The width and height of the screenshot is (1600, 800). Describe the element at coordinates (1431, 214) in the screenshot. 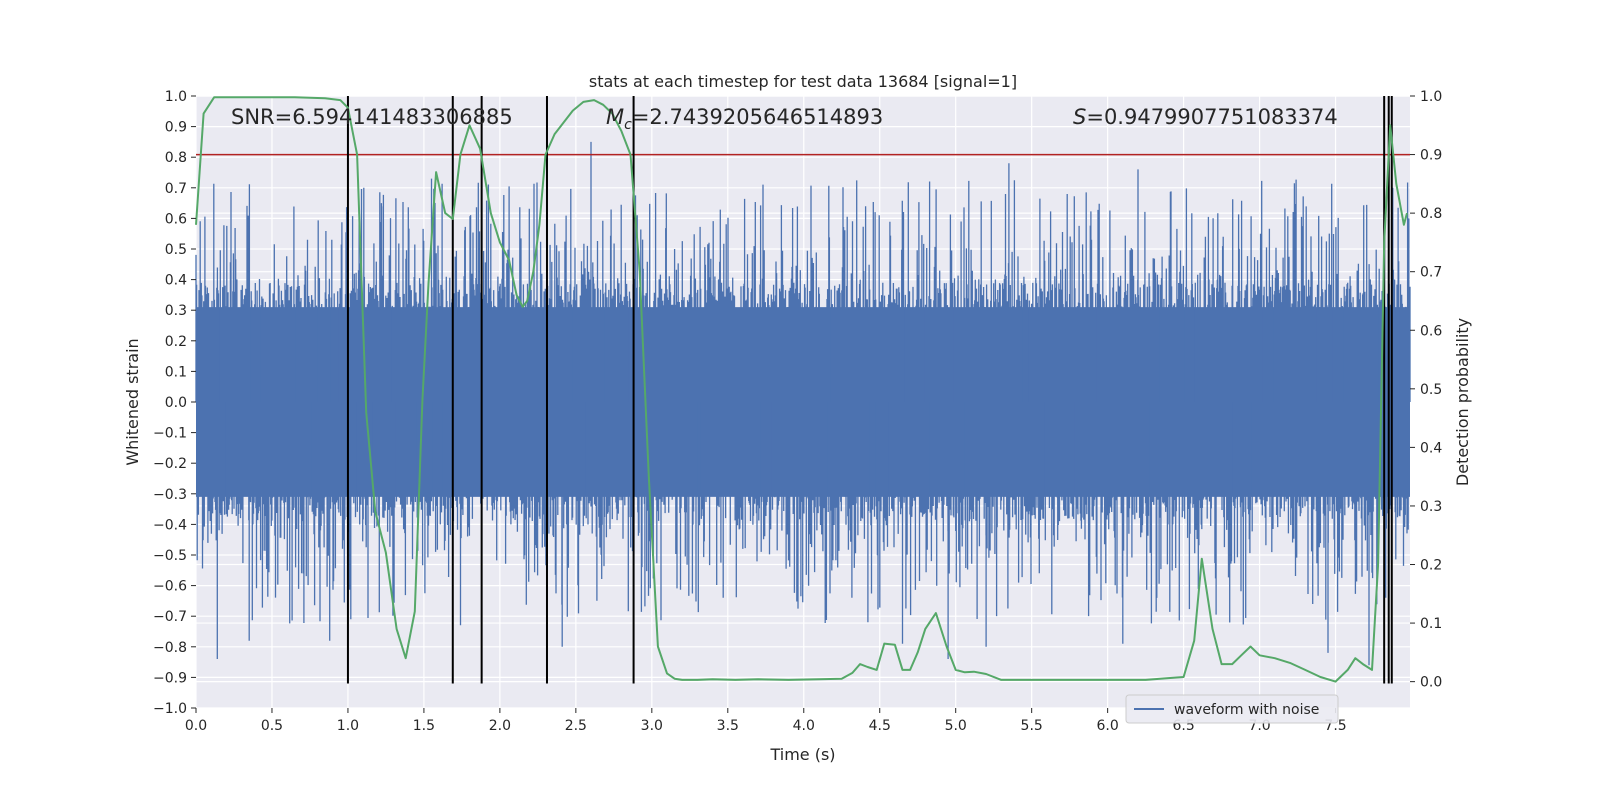

I see `y2-tick-label: 0.8` at that location.